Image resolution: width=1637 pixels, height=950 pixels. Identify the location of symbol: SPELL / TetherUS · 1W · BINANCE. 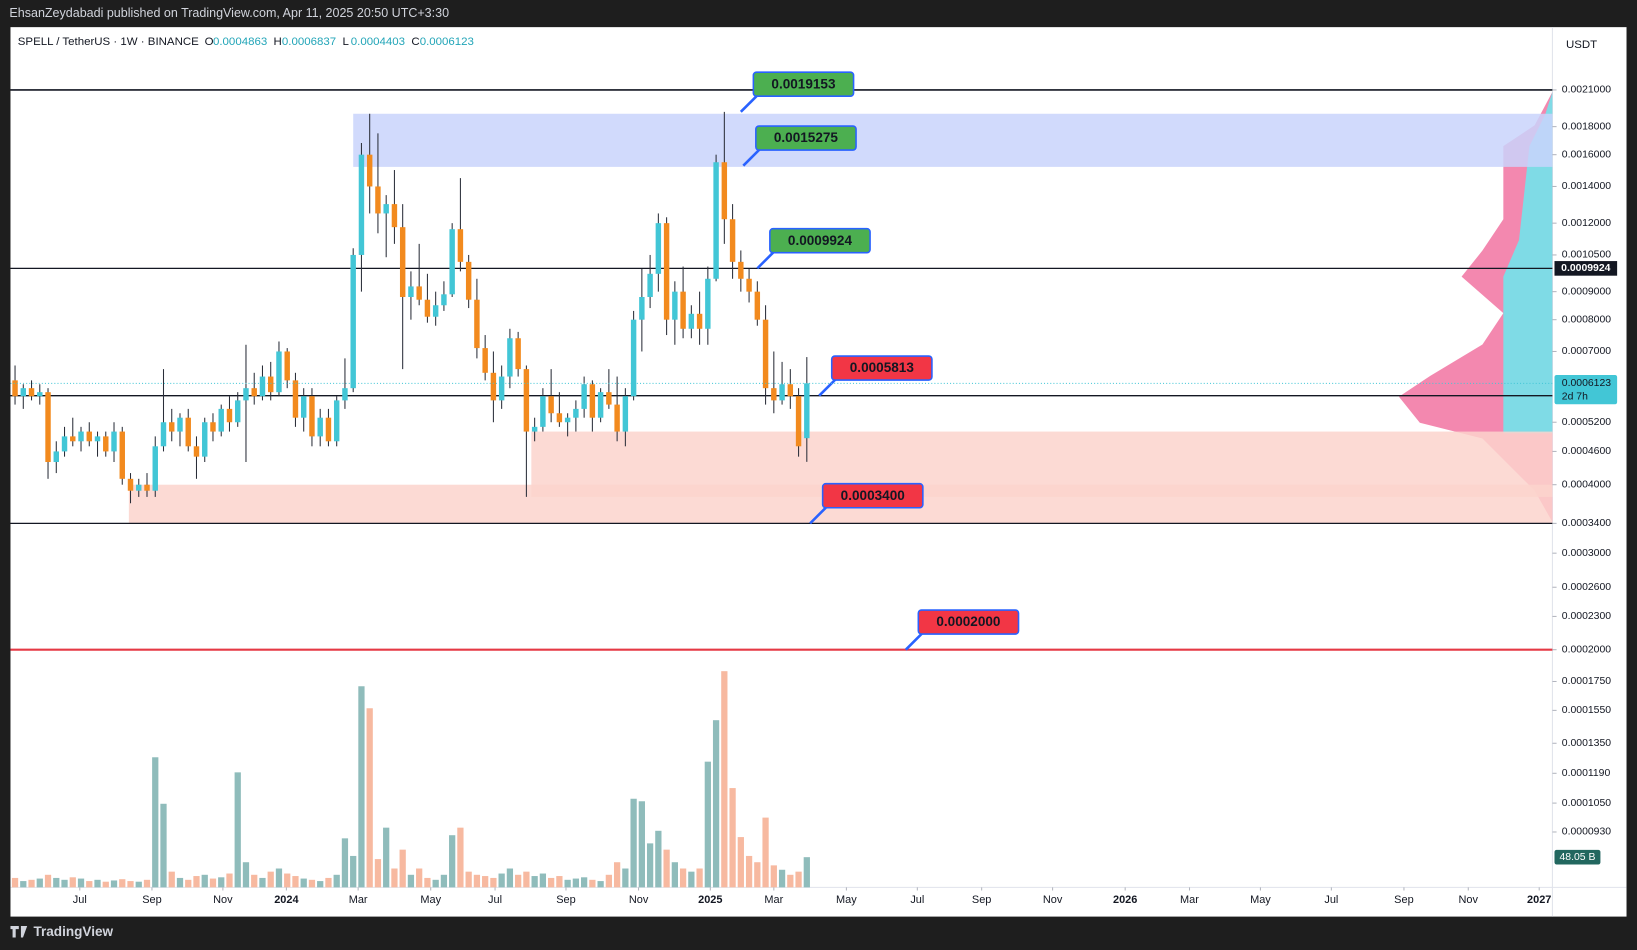
(108, 42).